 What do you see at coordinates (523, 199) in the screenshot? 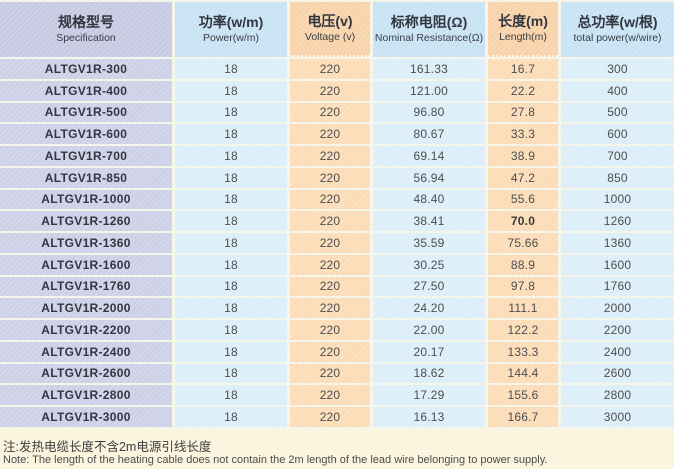
I see `cell-length: 55.6` at bounding box center [523, 199].